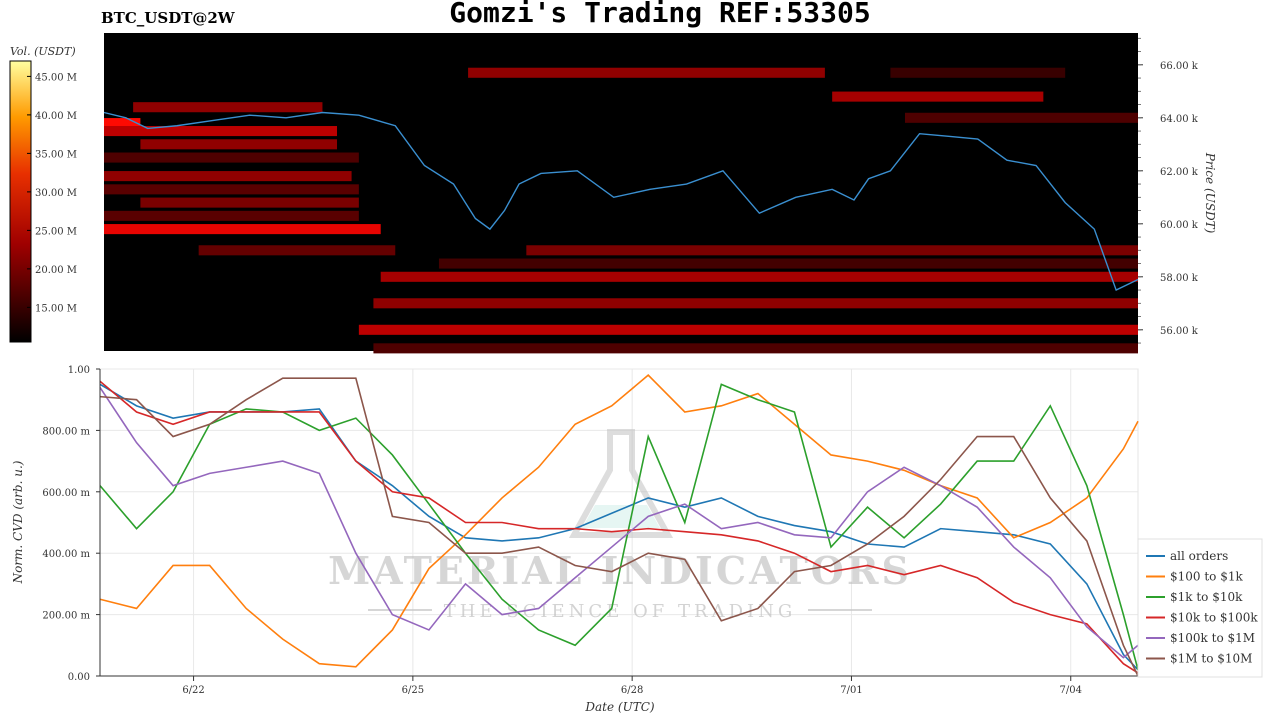 This screenshot has width=1280, height=724. I want to click on price-tick-label: 64.00 k, so click(1179, 119).